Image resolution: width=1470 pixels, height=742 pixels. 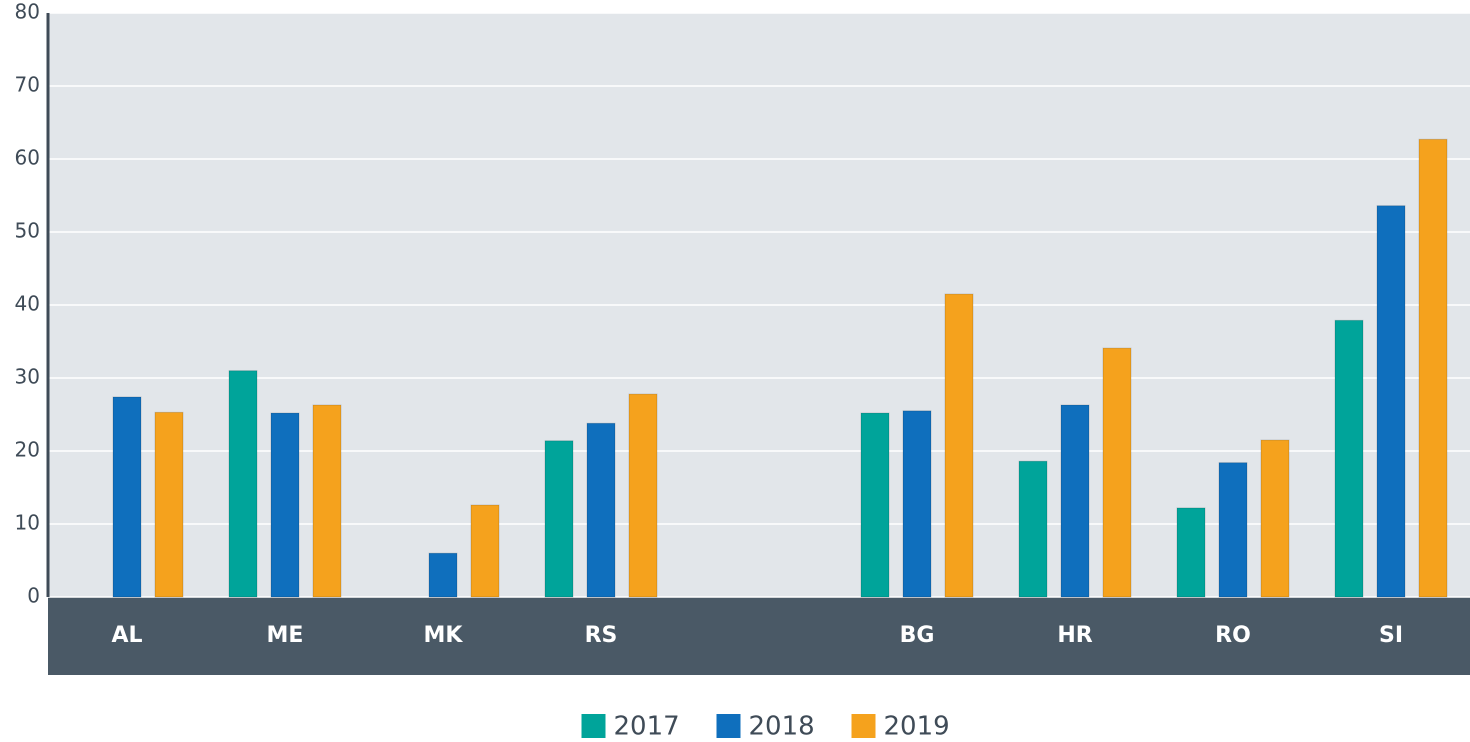 I want to click on y-tick-label: 80, so click(x=27, y=12).